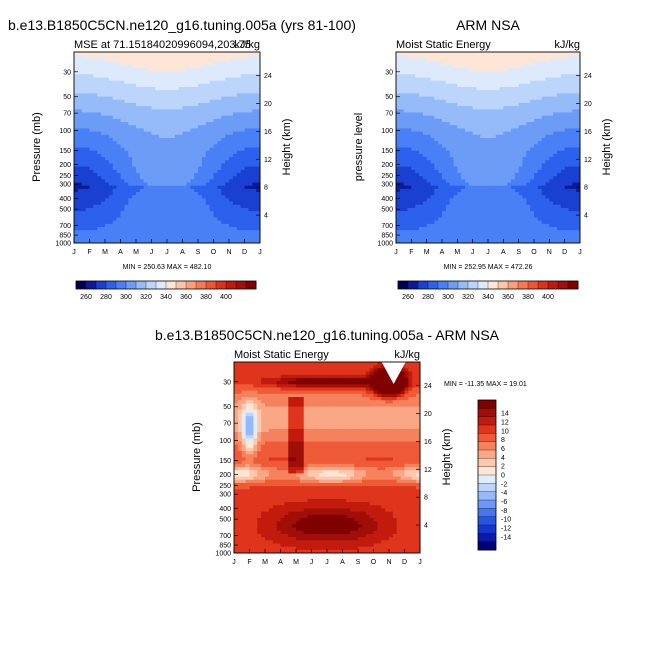  I want to click on panel-model-colorbar-label: 320, so click(146, 297).